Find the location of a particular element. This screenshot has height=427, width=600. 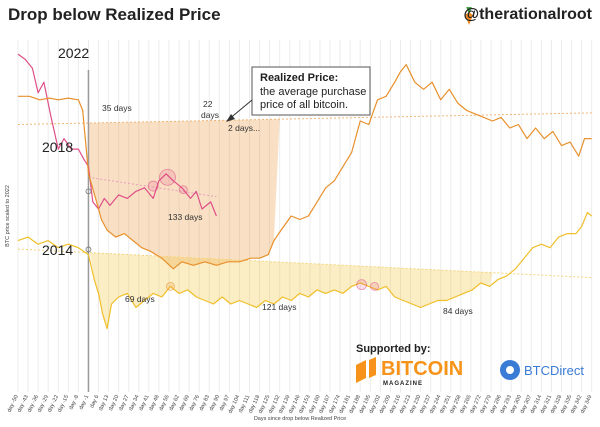

x-tick-label: day -8 is located at coordinates (74, 402).